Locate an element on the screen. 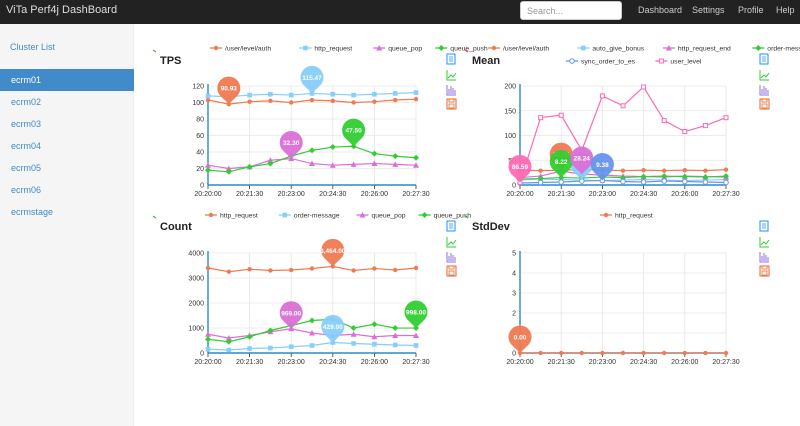 Image resolution: width=800 pixels, height=426 pixels. y-tick-label: 2 is located at coordinates (514, 314).